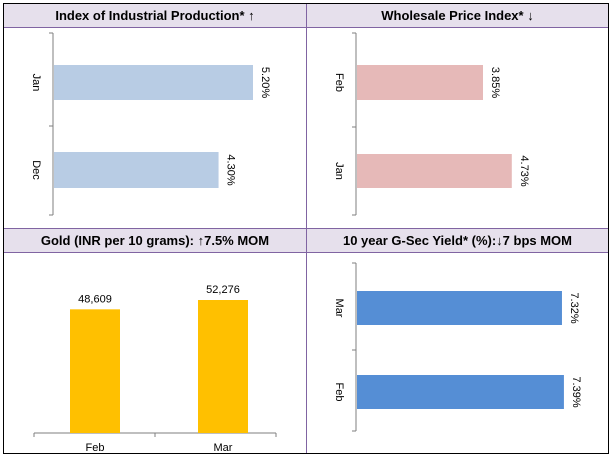 This screenshot has width=616, height=460. I want to click on wpi-title: Wholesale Price Index* ↓, so click(457, 16).